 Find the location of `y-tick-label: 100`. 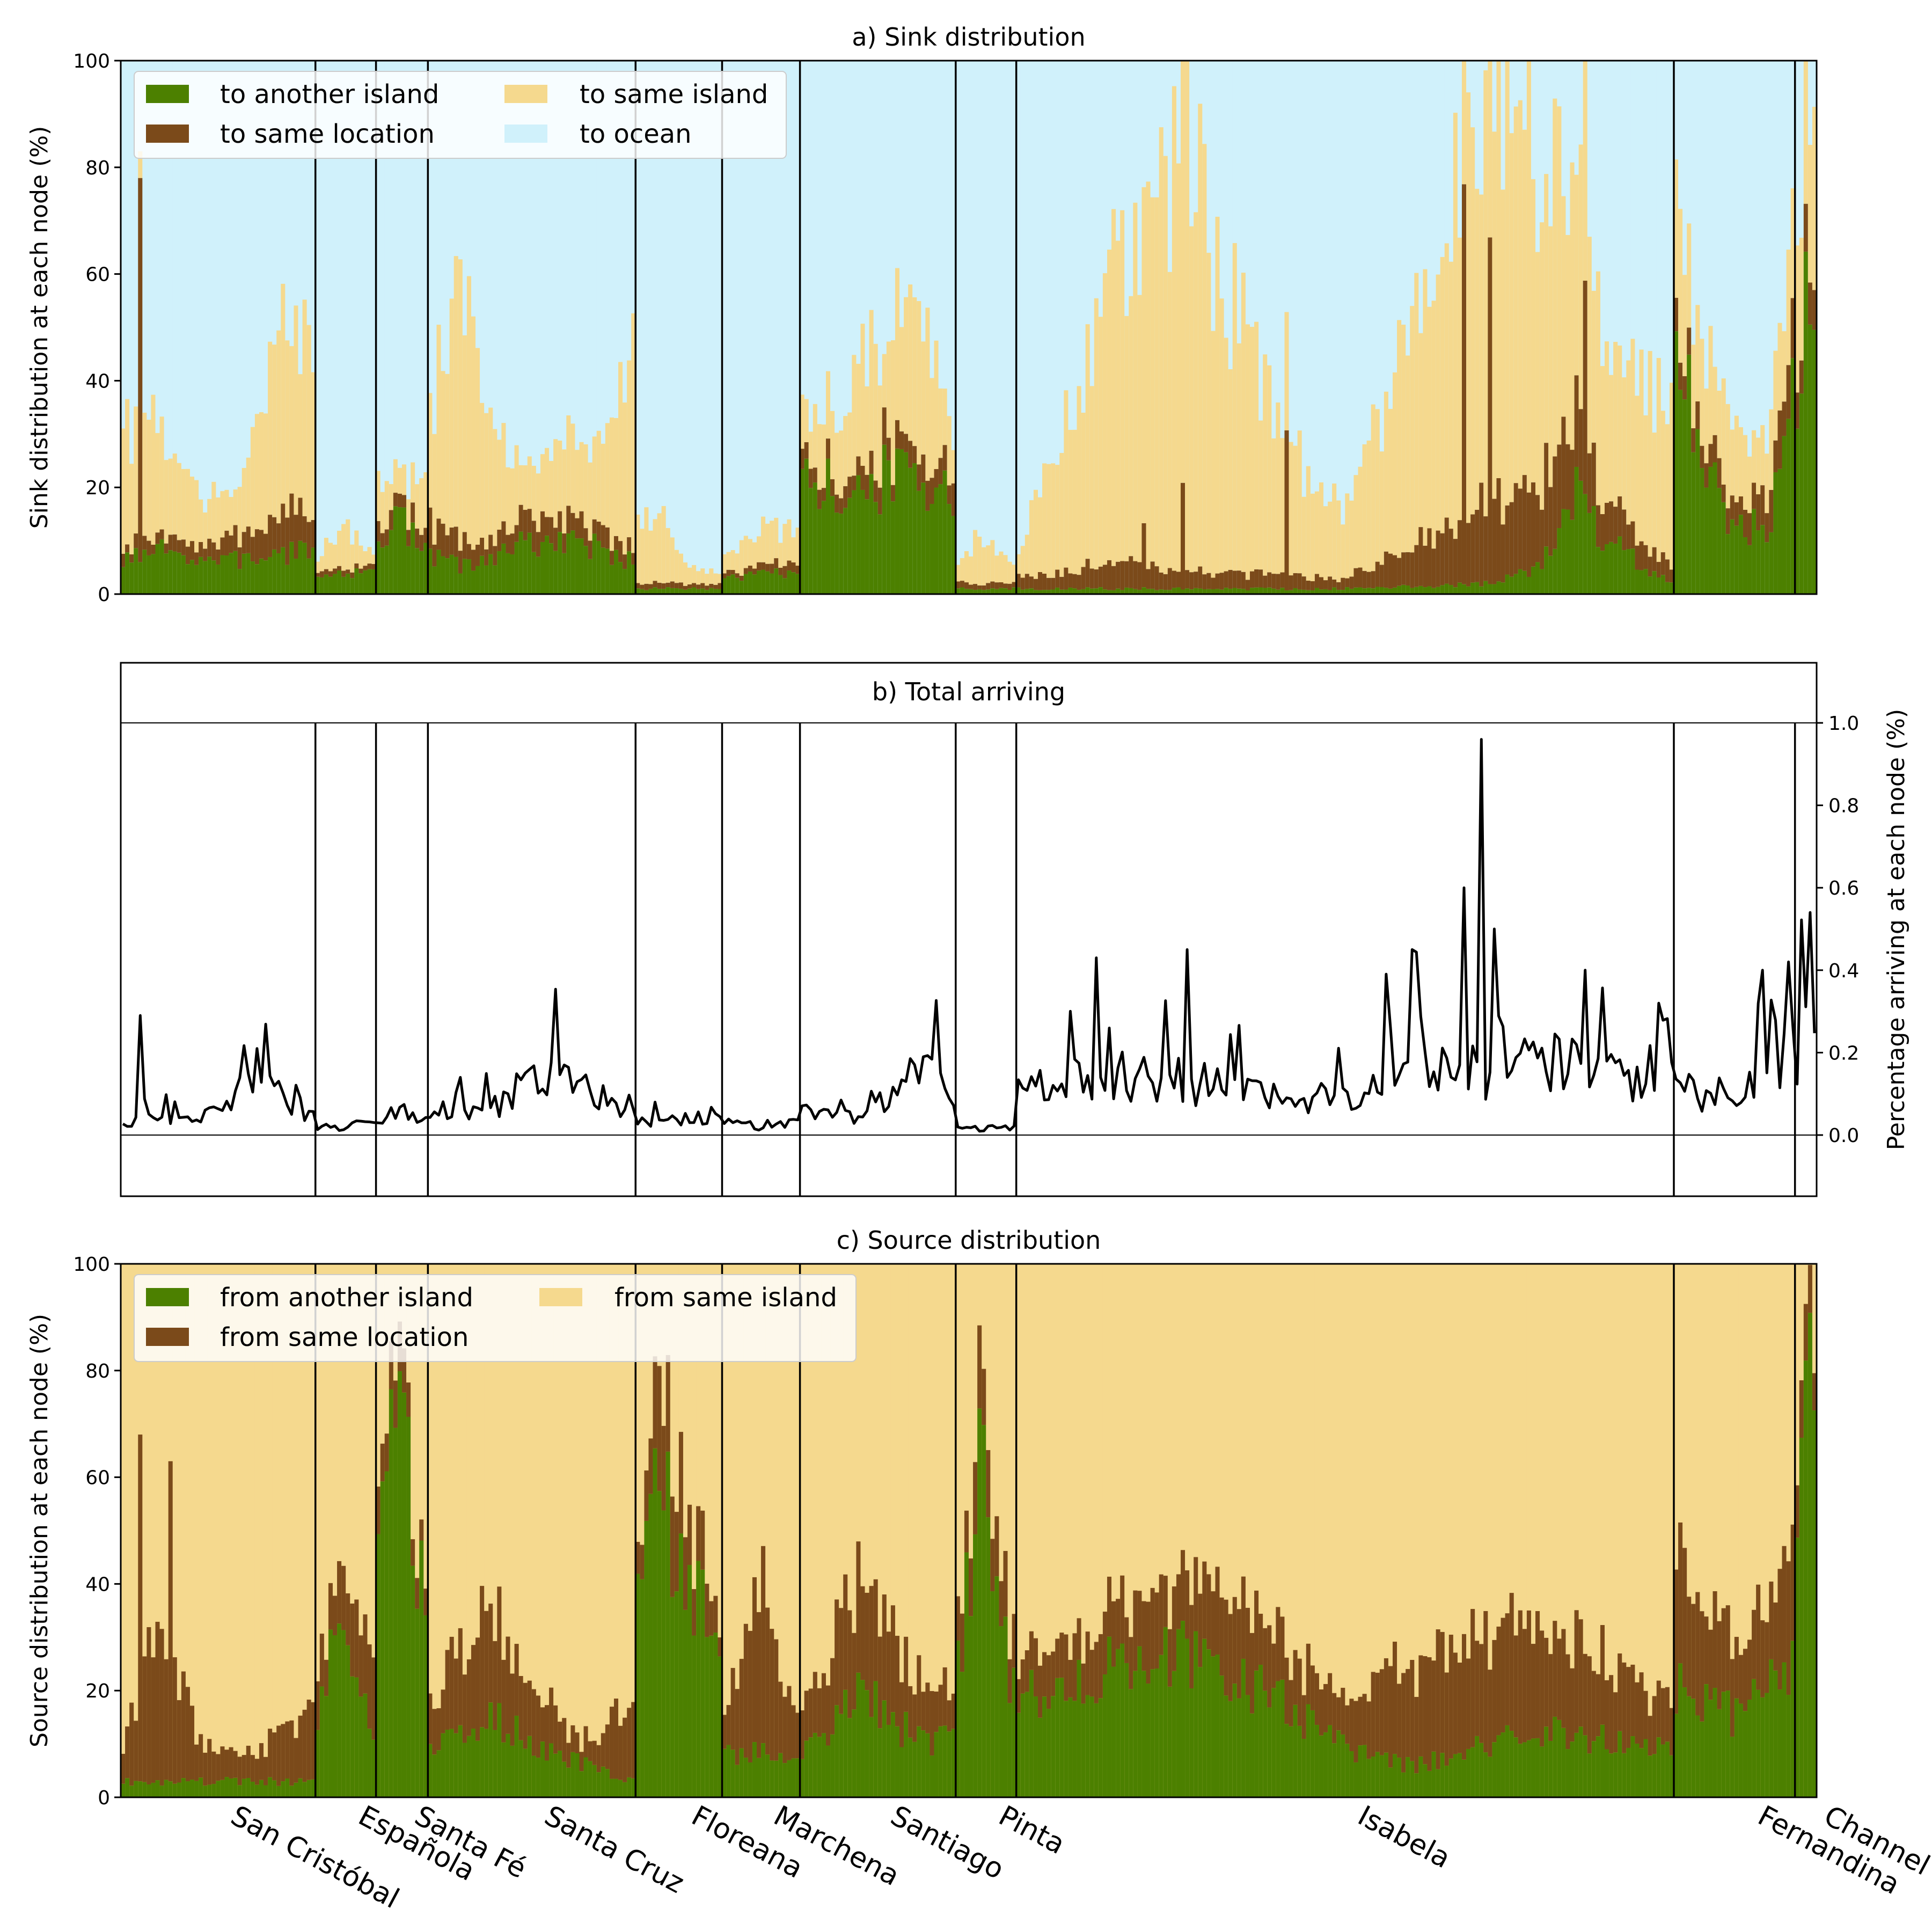

y-tick-label: 100 is located at coordinates (91, 1265).